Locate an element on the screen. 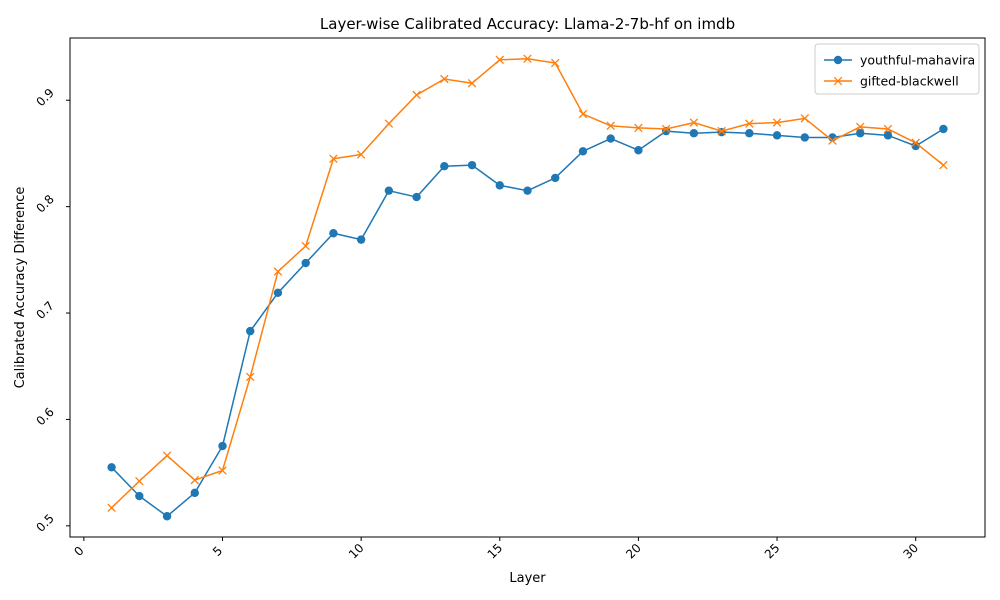 The width and height of the screenshot is (1000, 600). legend-item: youthful-mahavira is located at coordinates (899, 60).